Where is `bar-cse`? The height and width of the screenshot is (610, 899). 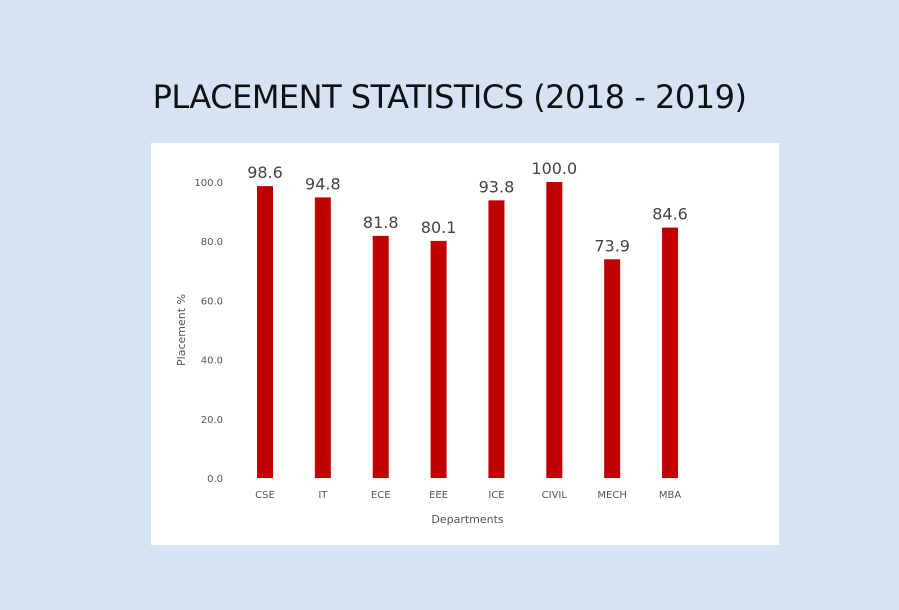 bar-cse is located at coordinates (265, 332).